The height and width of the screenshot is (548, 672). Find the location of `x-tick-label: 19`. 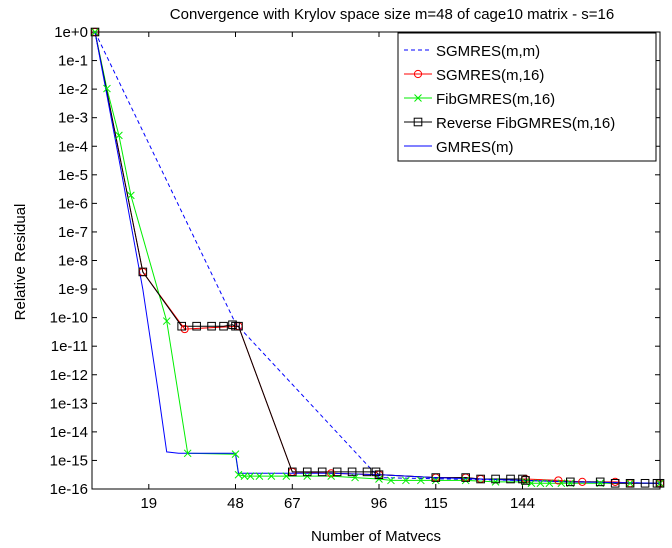

x-tick-label: 19 is located at coordinates (148, 503).